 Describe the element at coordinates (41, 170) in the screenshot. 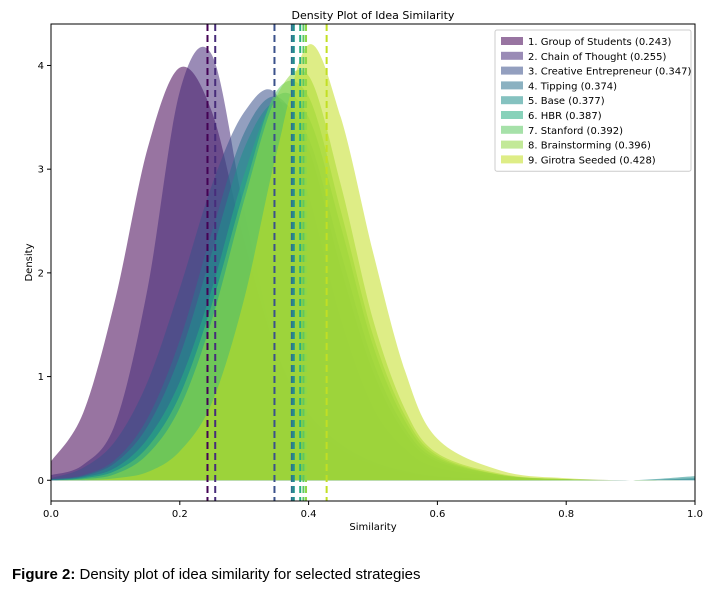

I see `y-tick-label: 3` at that location.